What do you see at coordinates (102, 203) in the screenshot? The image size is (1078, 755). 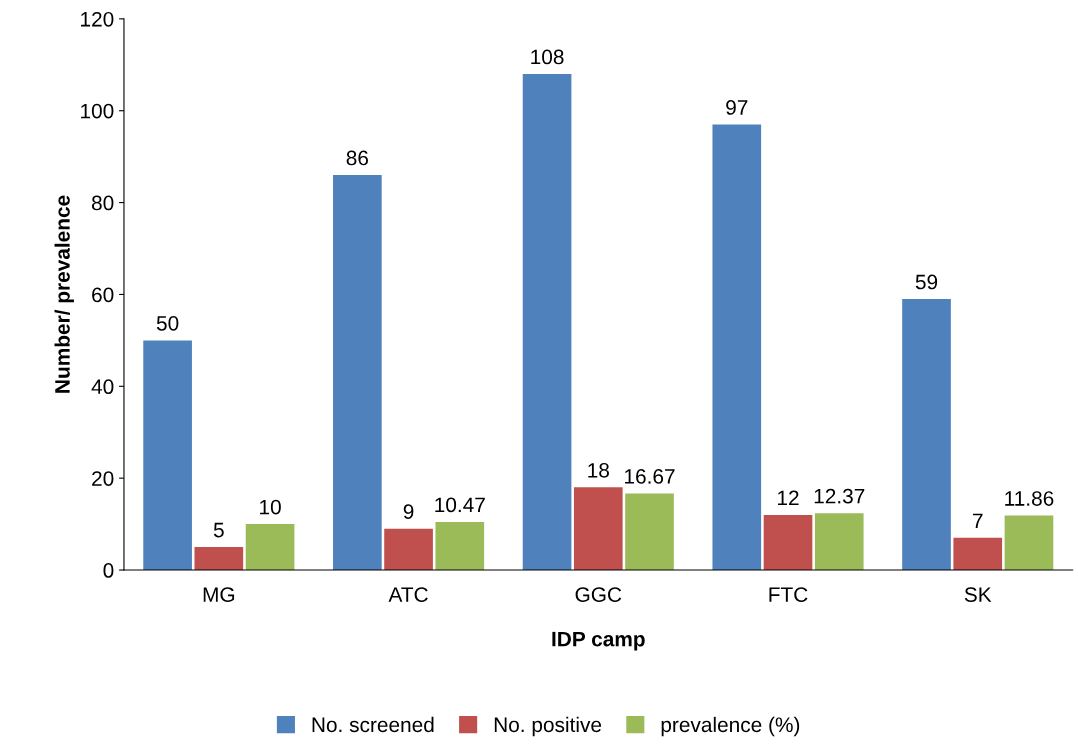 I see `y-tick-label: 80` at bounding box center [102, 203].